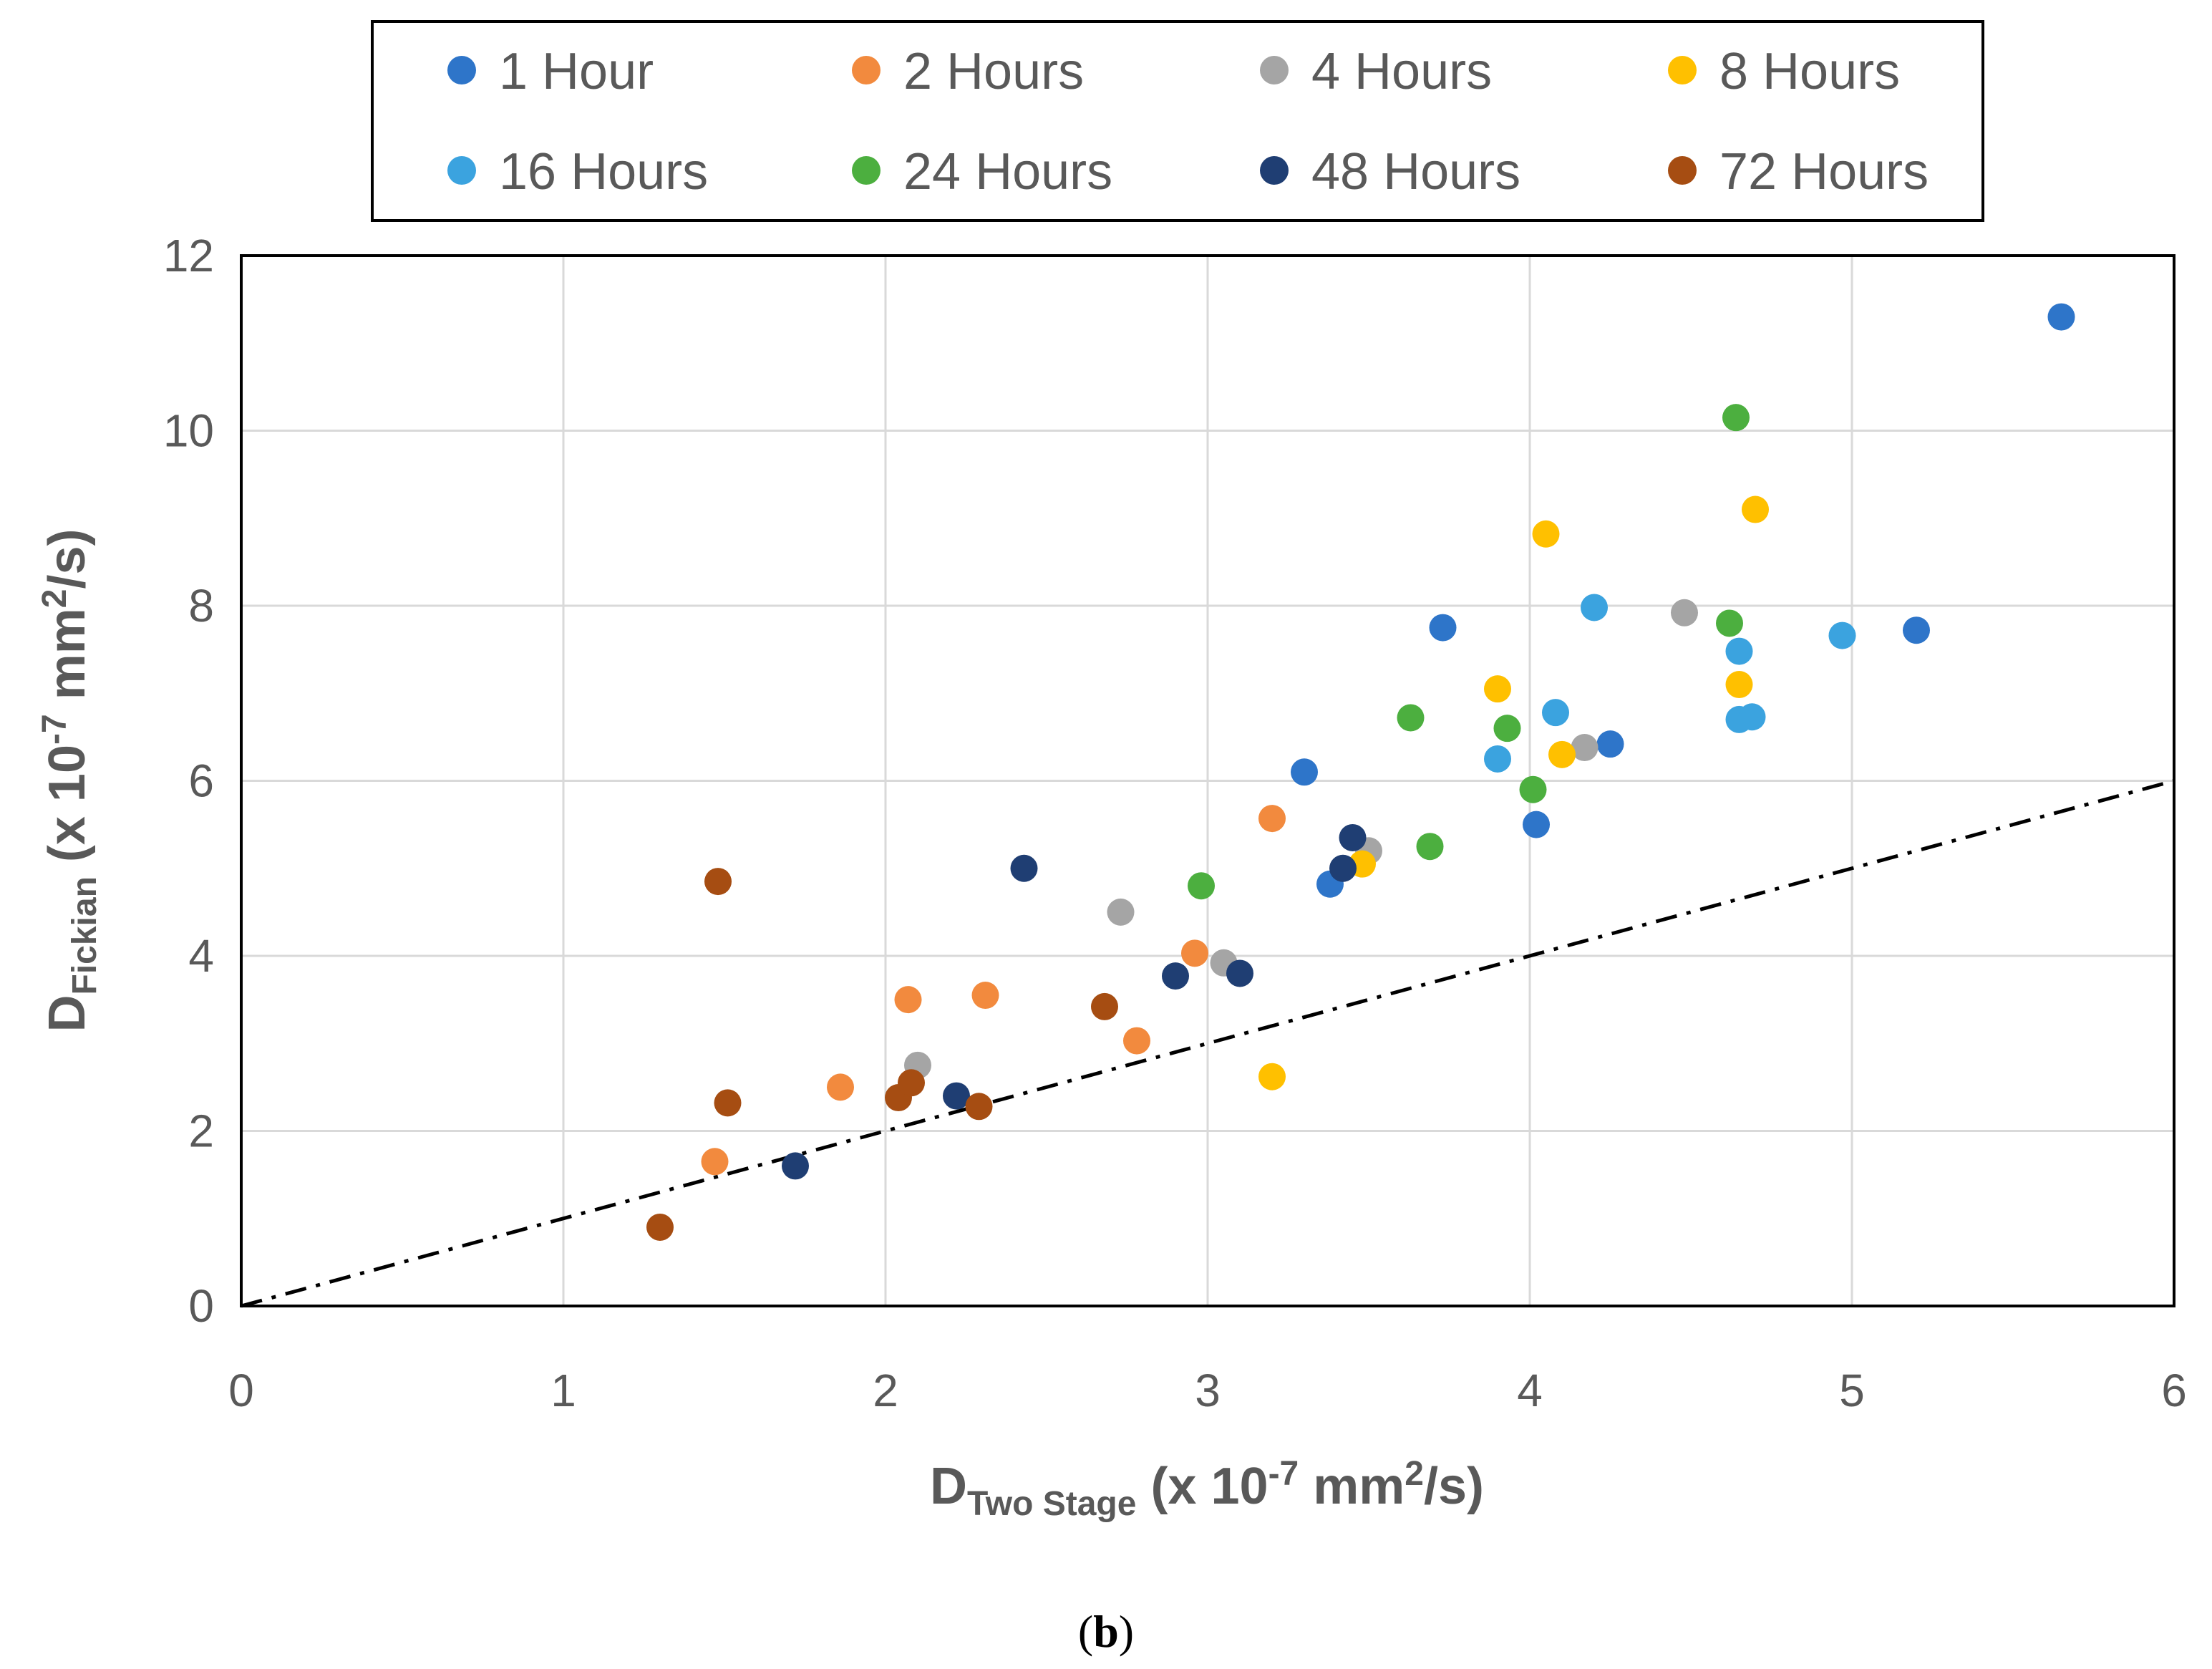  I want to click on y-axis-title-exponent: -7, so click(55, 729).